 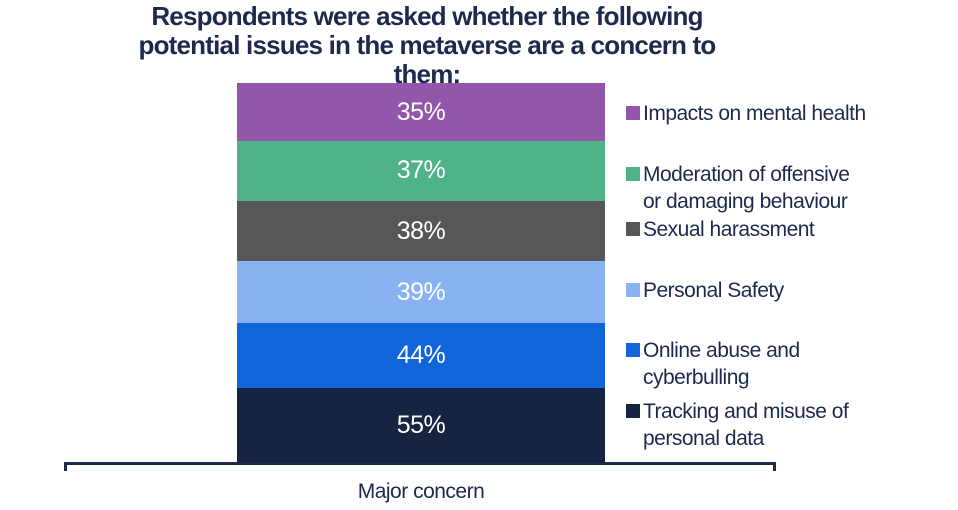 I want to click on legend-item-label: Online abuse and cyberbulling, so click(x=721, y=364).